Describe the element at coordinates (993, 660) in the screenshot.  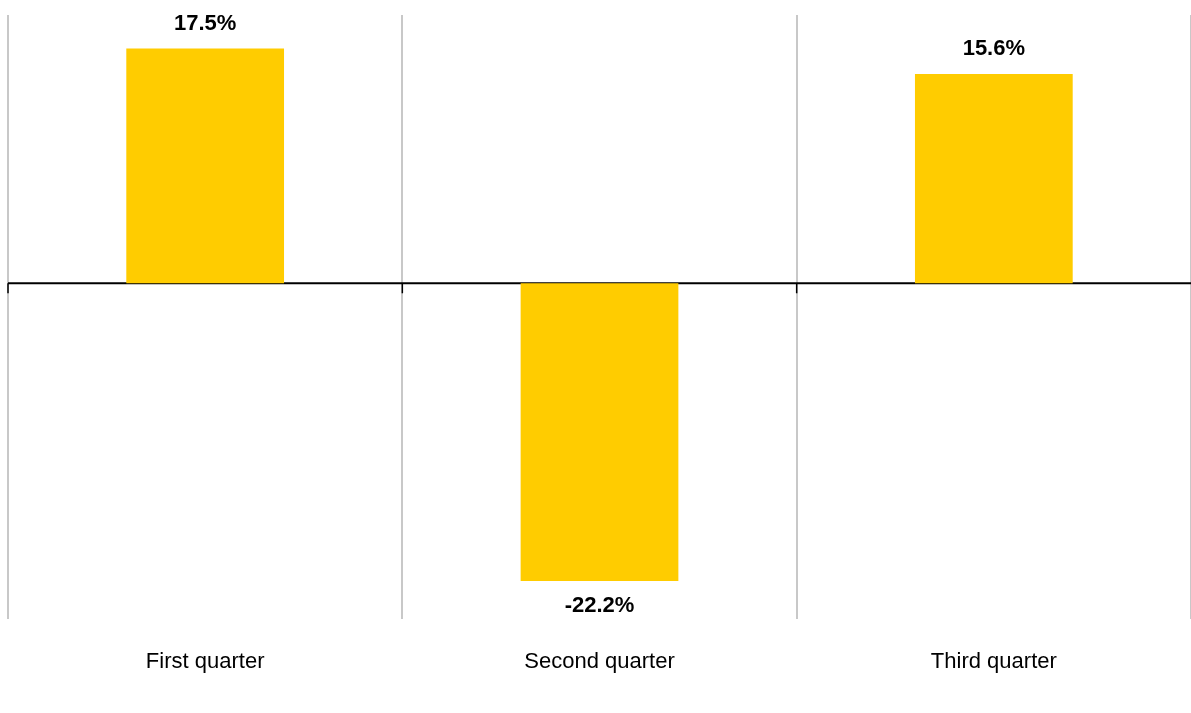
I see `x-tick-label: Third quarter` at that location.